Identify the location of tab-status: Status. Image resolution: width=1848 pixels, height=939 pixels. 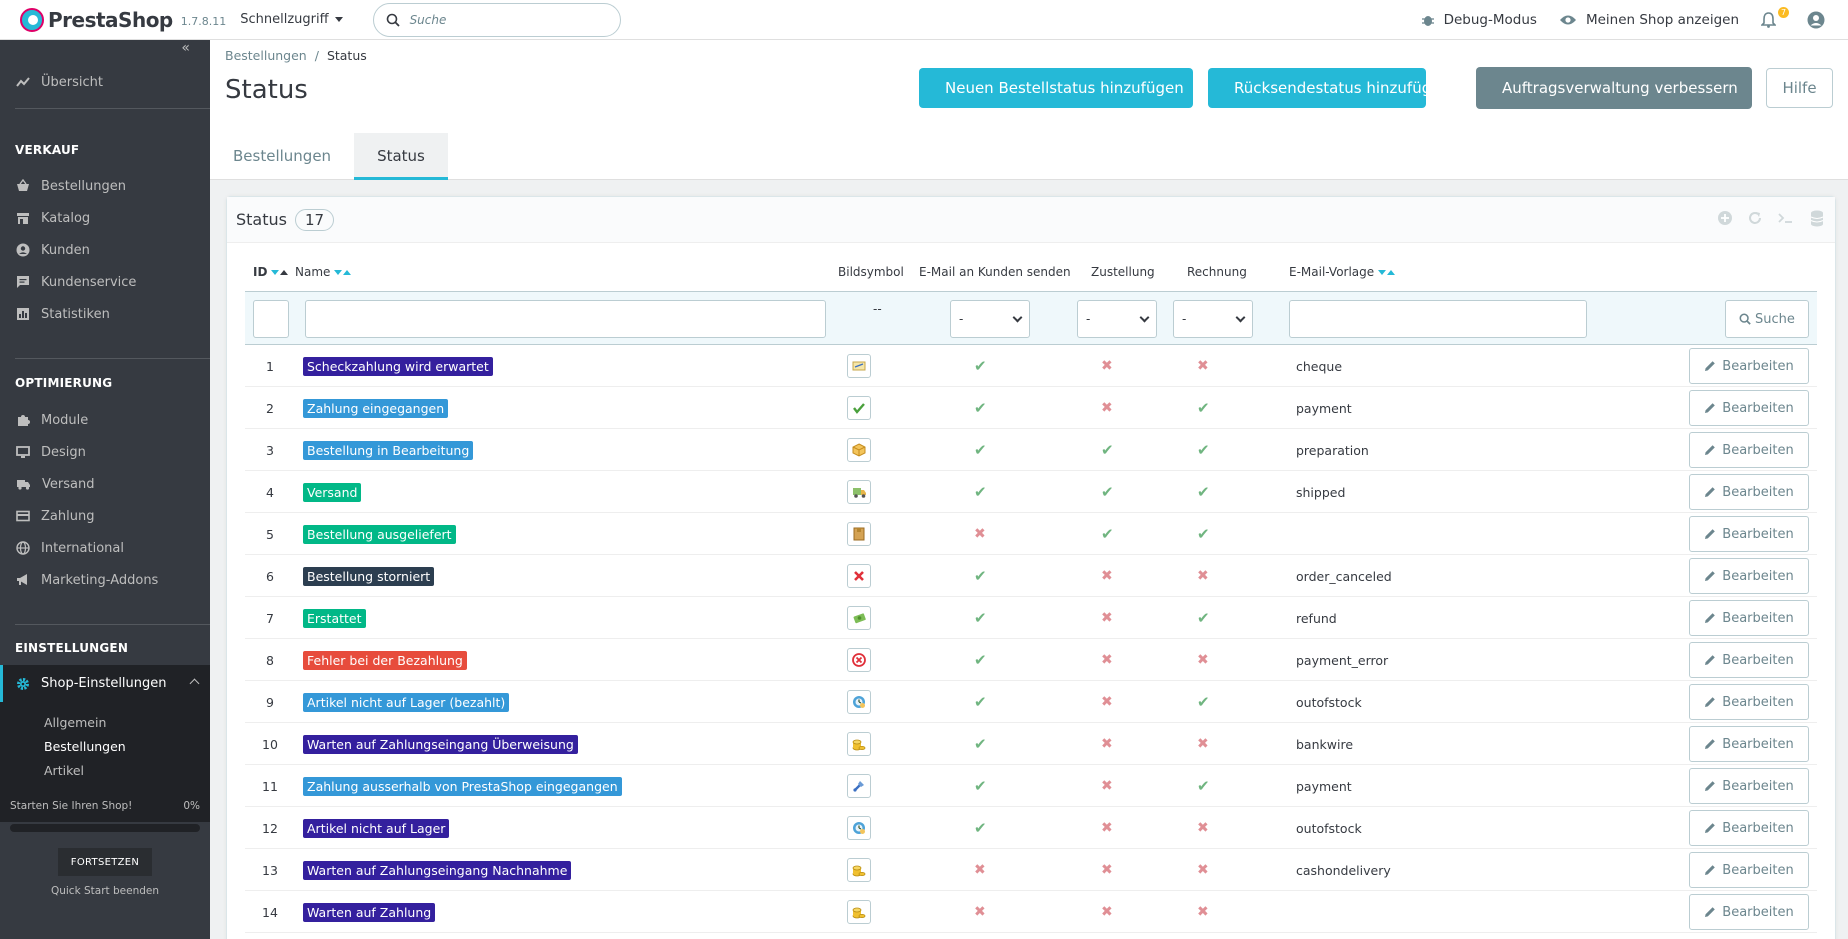
(401, 156).